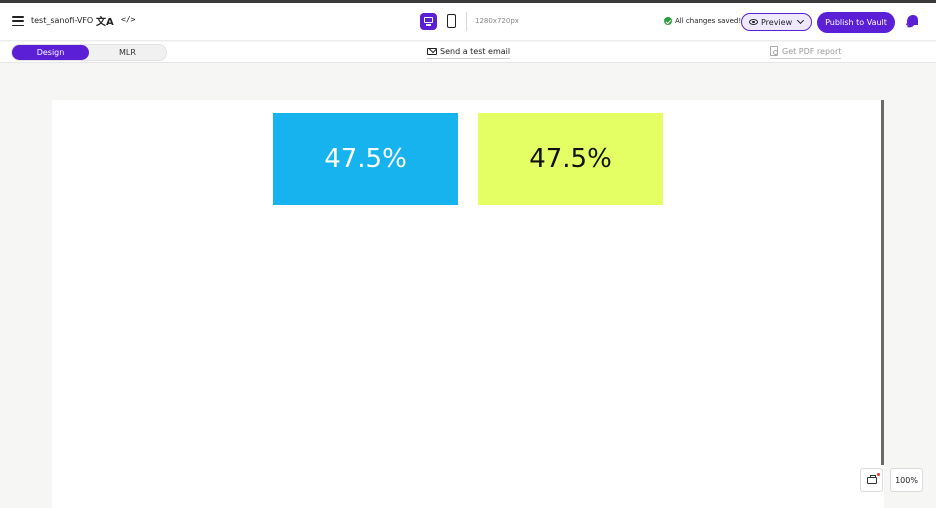  I want to click on layers-icon, so click(872, 479).